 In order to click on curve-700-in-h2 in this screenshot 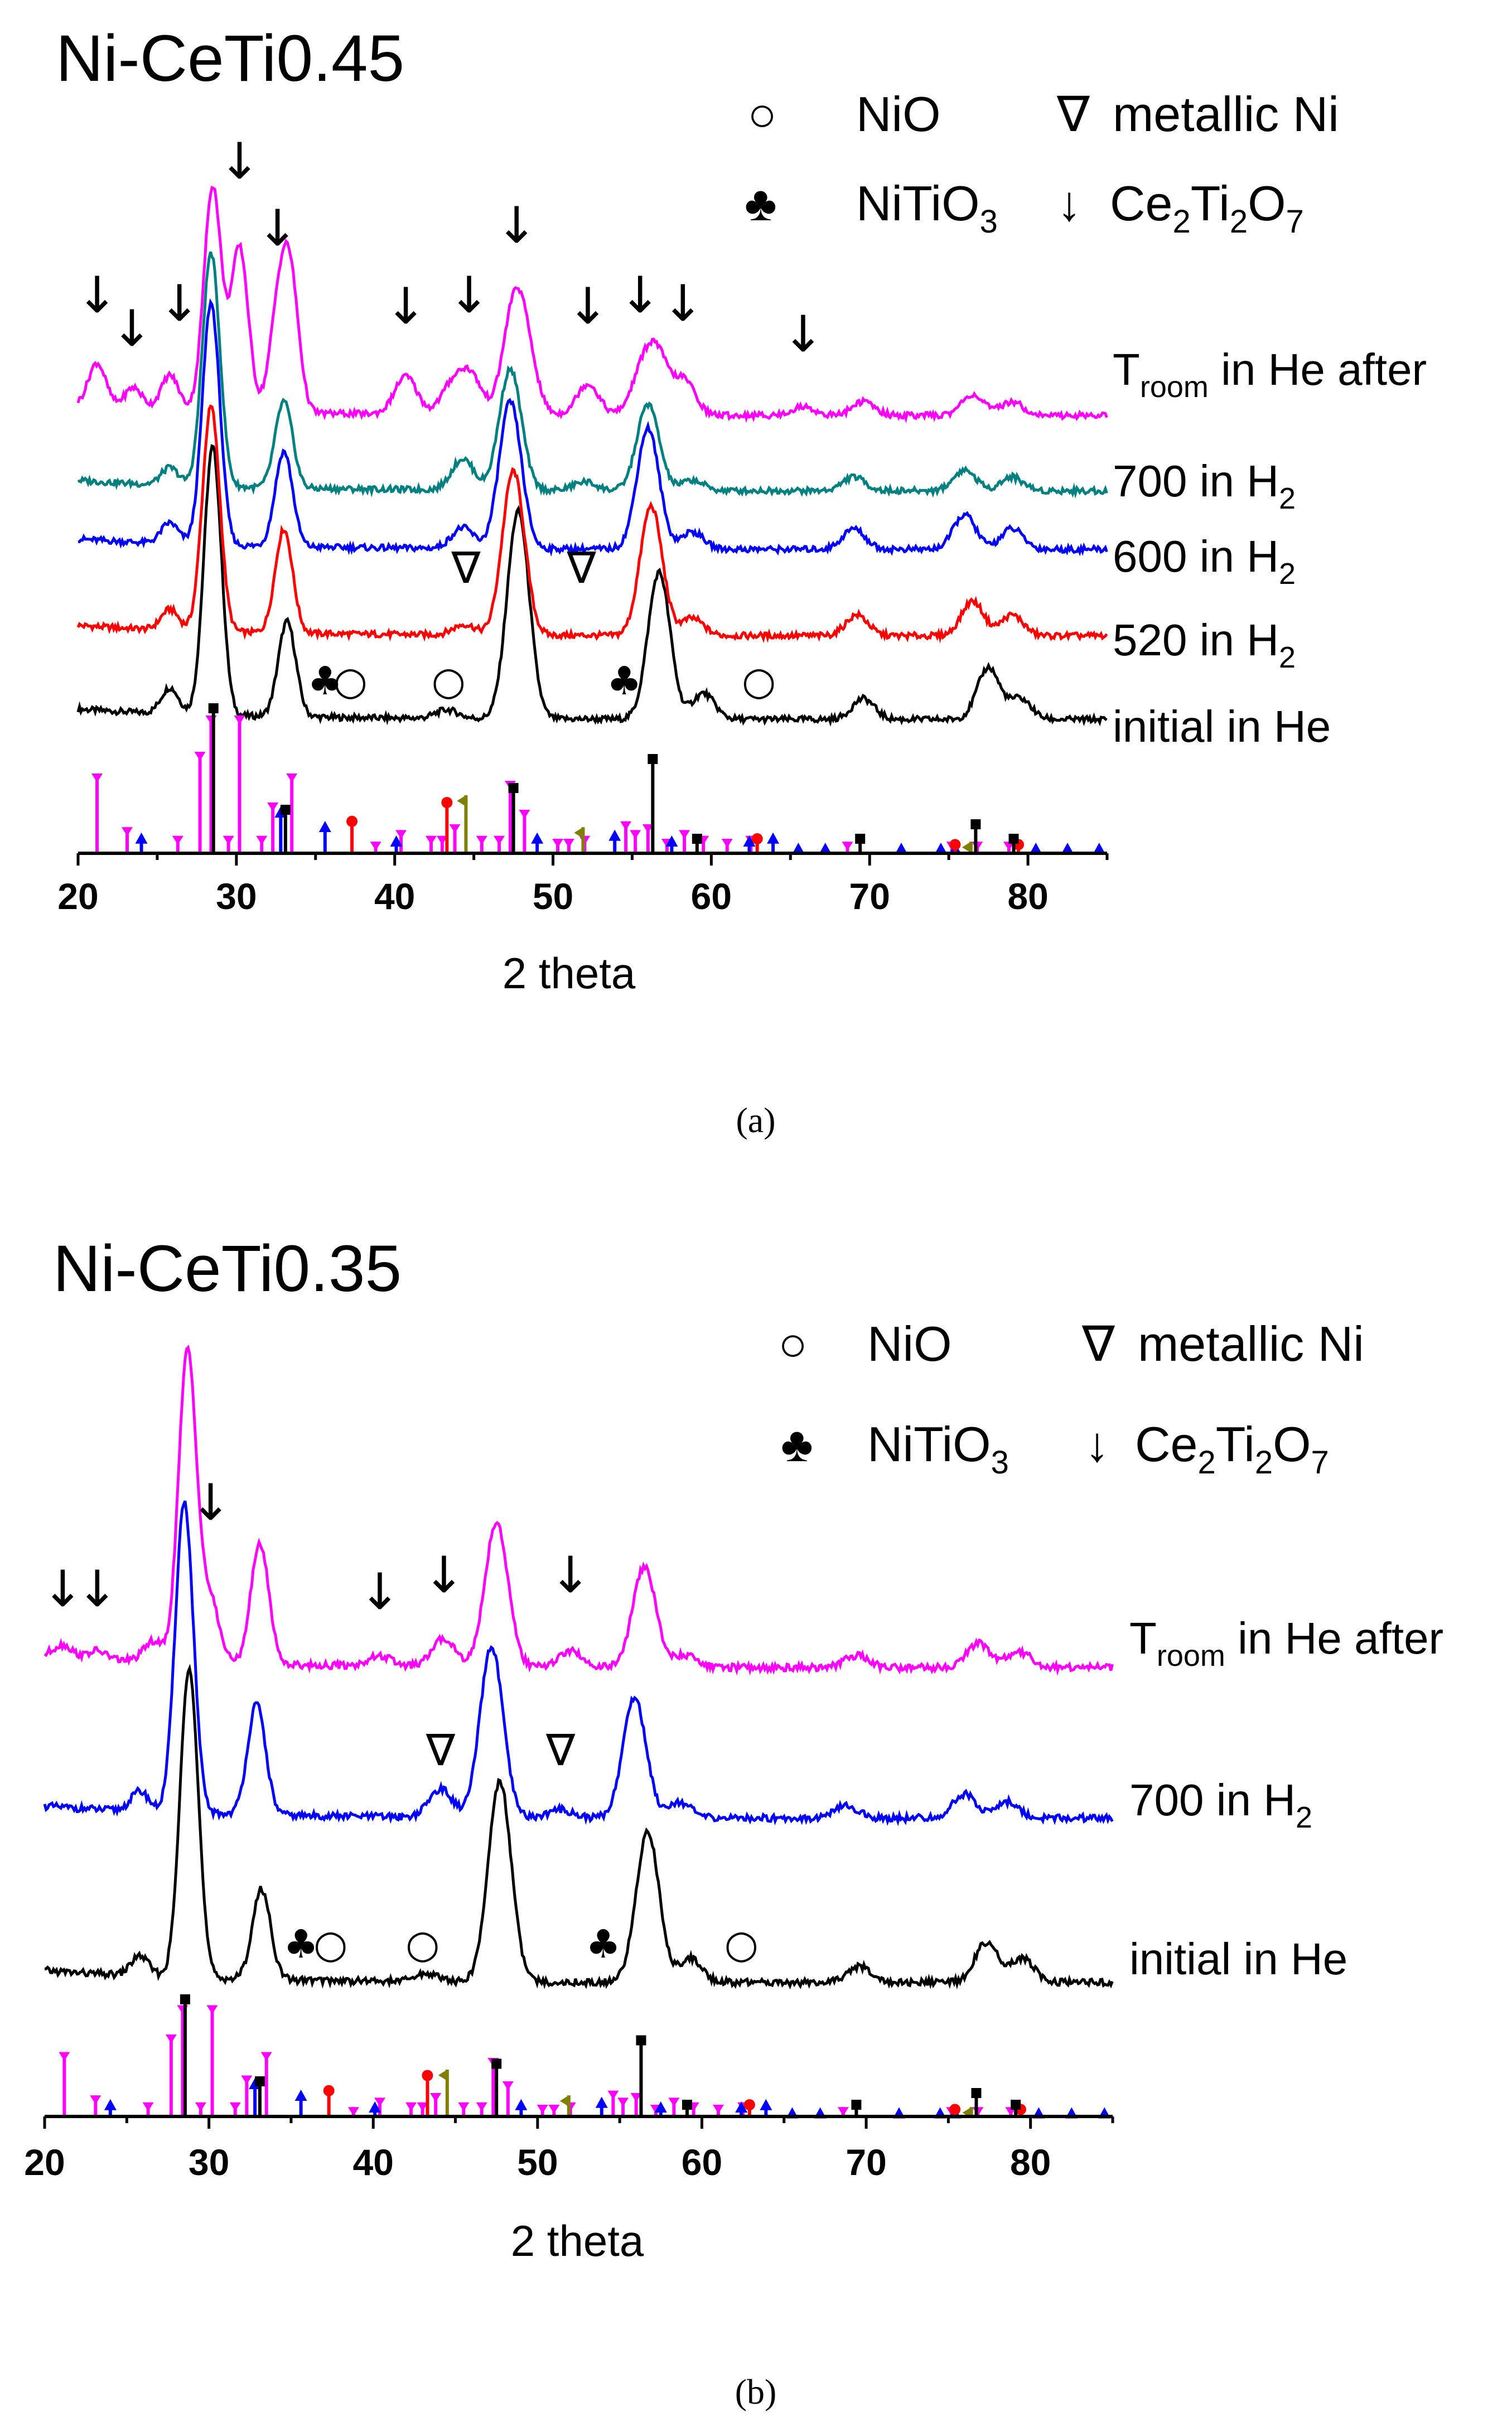, I will do `click(592, 375)`.